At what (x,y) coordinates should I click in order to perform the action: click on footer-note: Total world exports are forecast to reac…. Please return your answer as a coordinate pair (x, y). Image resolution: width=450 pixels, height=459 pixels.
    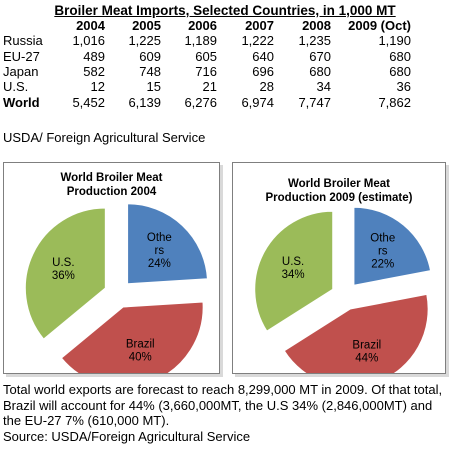
    Looking at the image, I should click on (225, 413).